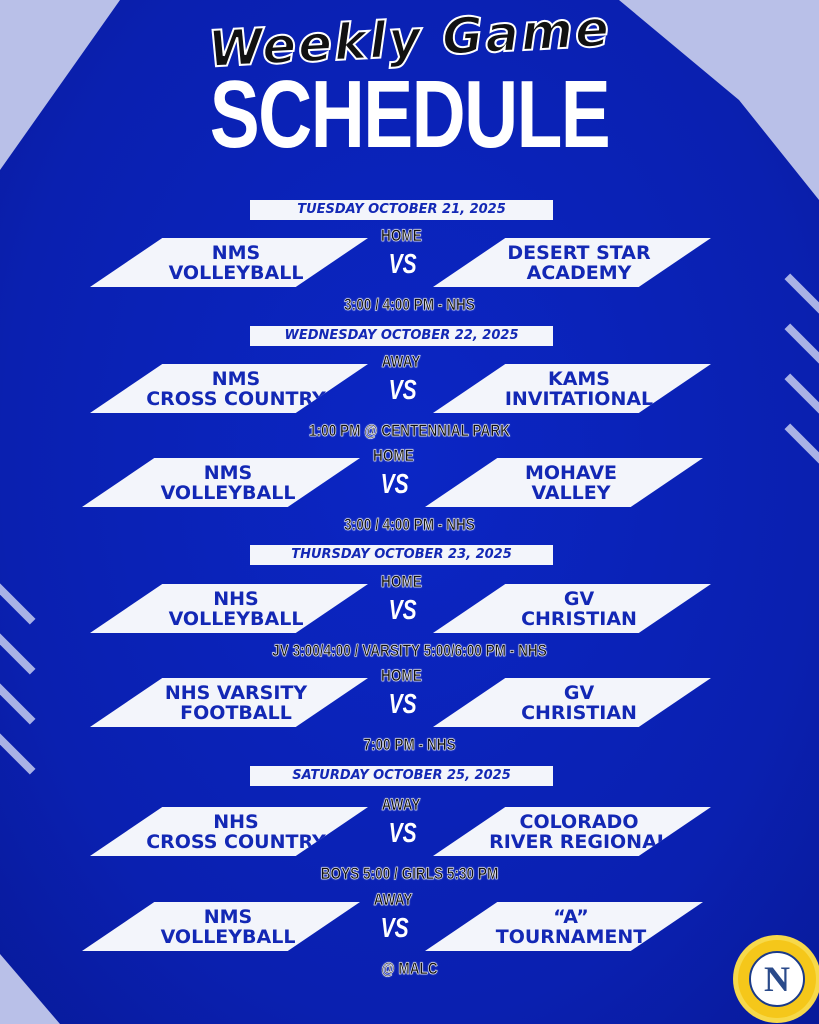 This screenshot has width=819, height=1024. Describe the element at coordinates (409, 431) in the screenshot. I see `game-time: 1:00 PM @ CENTENNIAL PARK` at that location.